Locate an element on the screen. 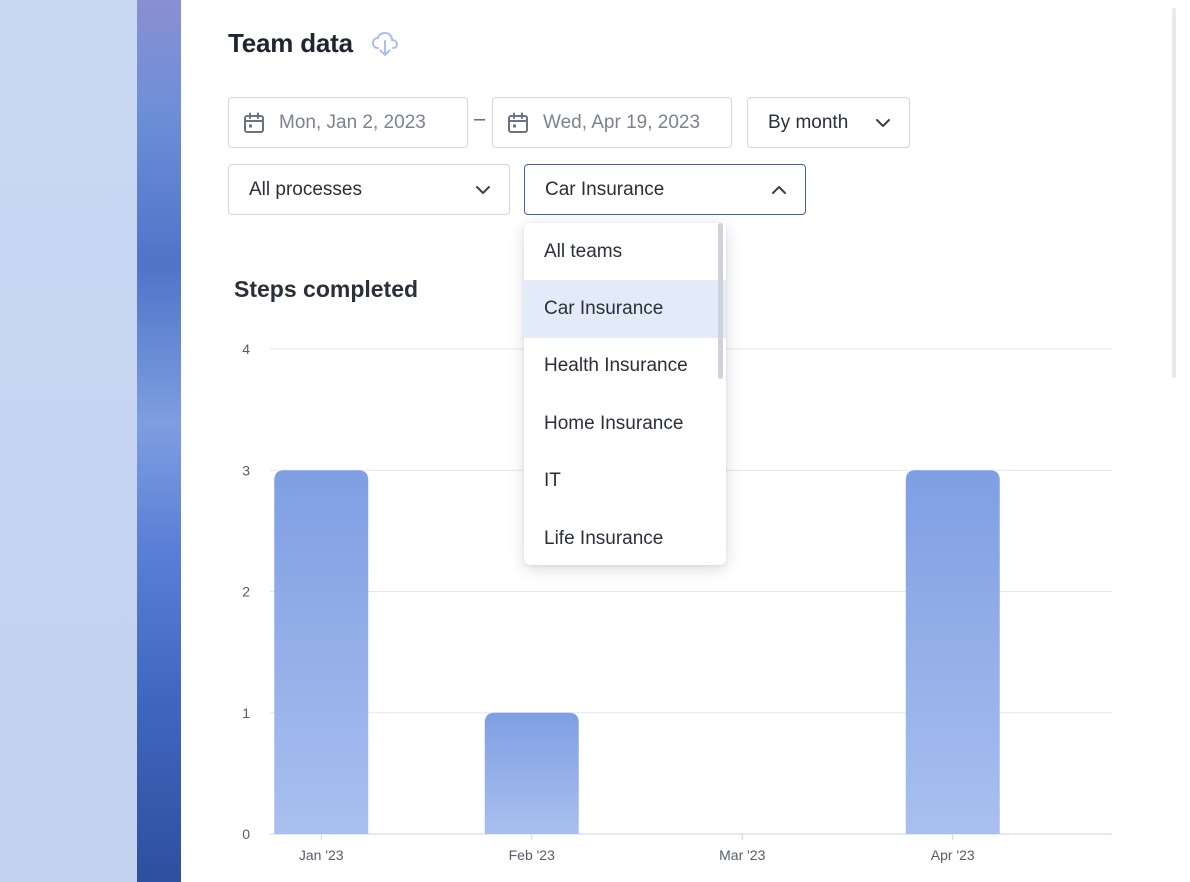  x-tick-label: Mar '23 is located at coordinates (742, 855).